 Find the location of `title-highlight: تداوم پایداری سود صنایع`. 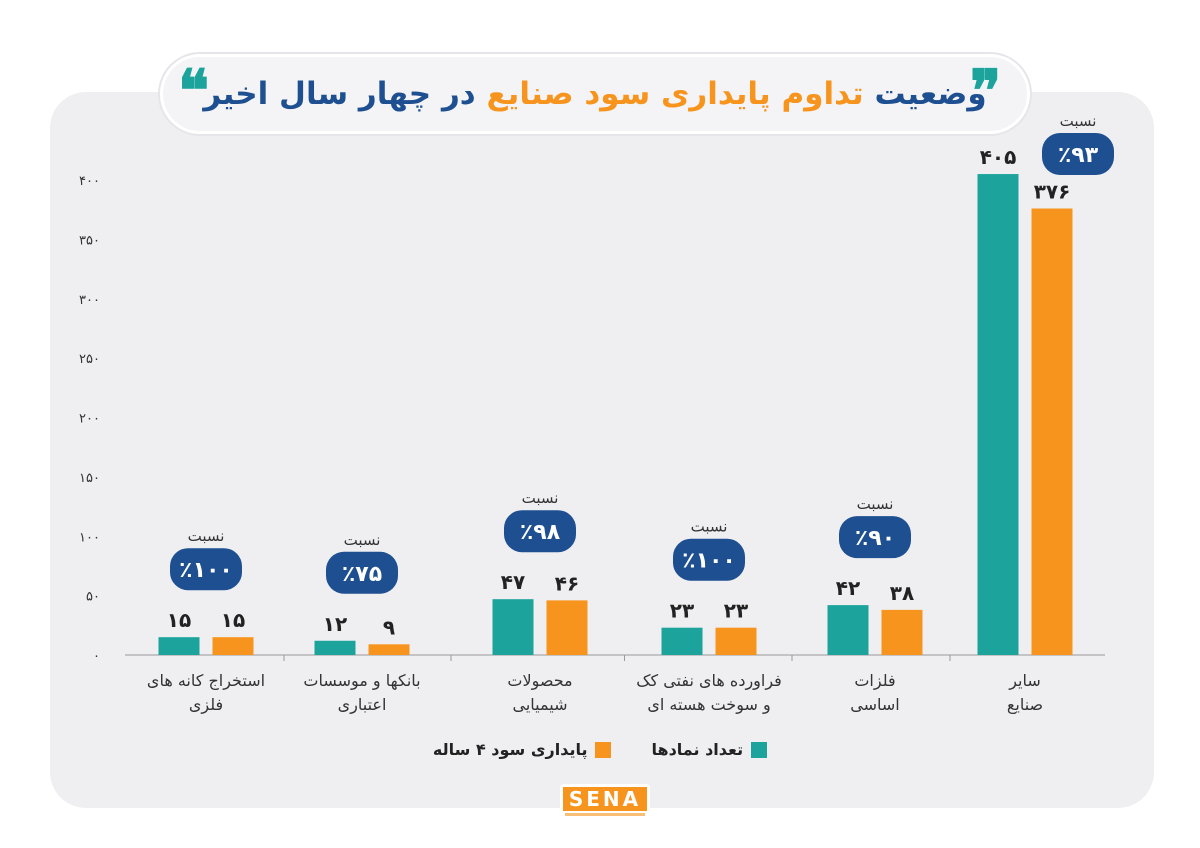

title-highlight: تداوم پایداری سود صنایع is located at coordinates (675, 94).